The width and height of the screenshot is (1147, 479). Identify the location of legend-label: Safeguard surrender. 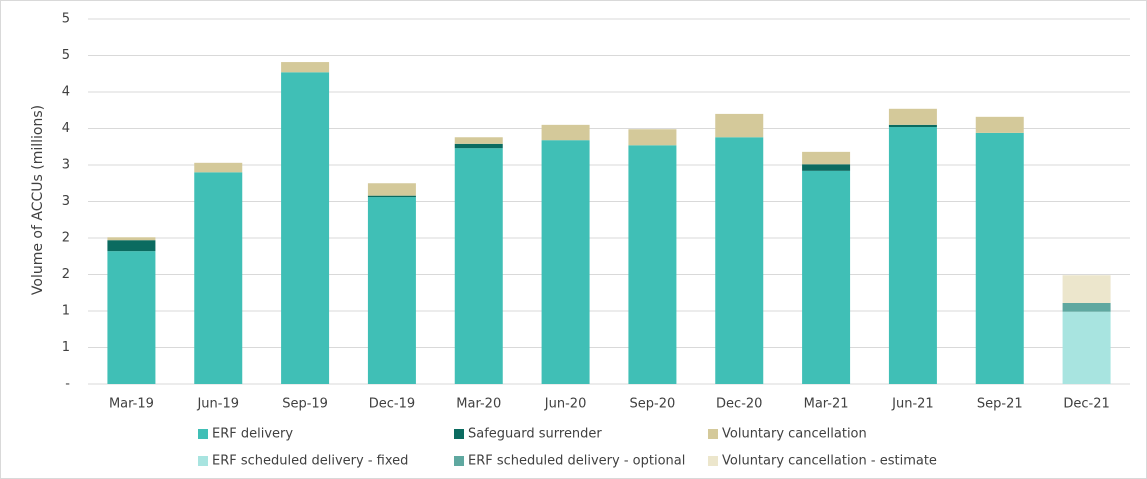
(535, 434).